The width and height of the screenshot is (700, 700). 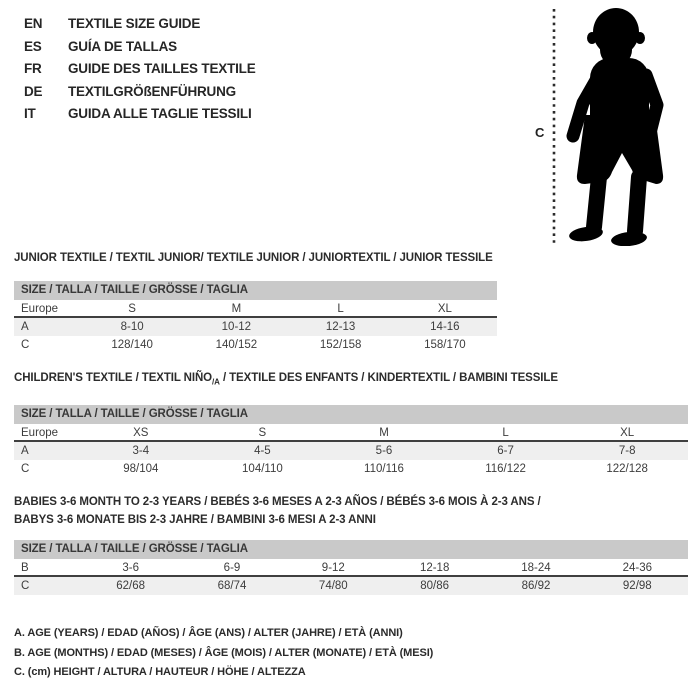 I want to click on language-code: FR, so click(x=33, y=68).